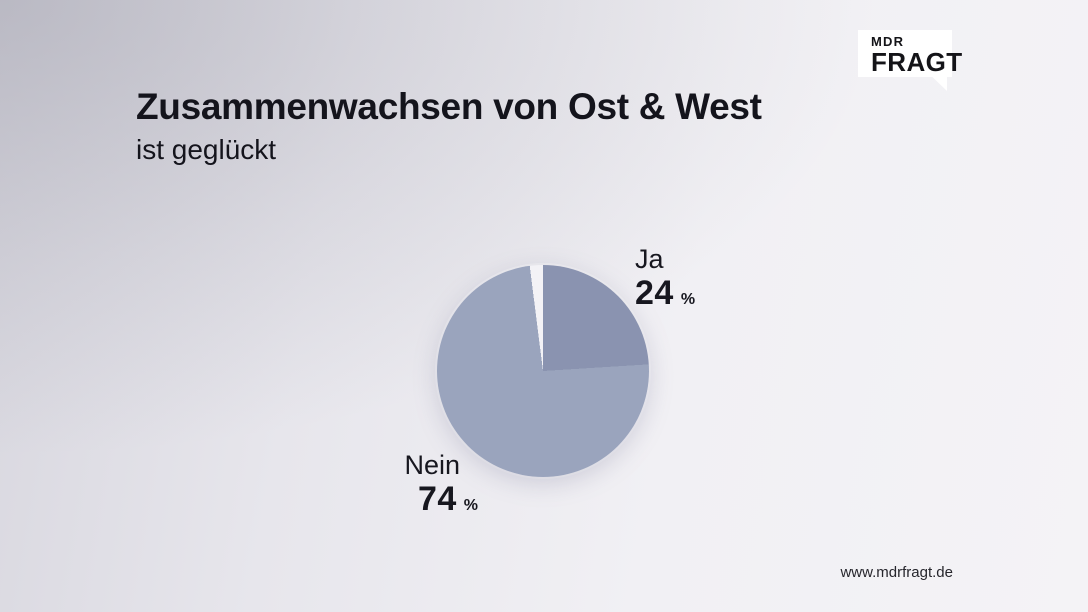 Image resolution: width=1088 pixels, height=612 pixels. I want to click on pie-label-ja-name: Ja, so click(649, 259).